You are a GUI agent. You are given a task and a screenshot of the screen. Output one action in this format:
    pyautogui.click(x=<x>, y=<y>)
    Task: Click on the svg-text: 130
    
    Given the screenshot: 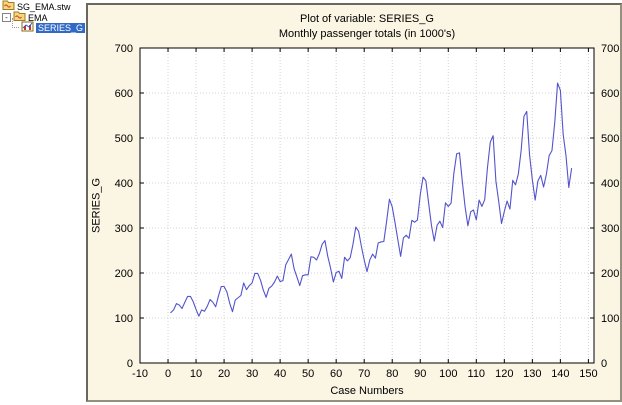 What is the action you would take?
    pyautogui.click(x=532, y=374)
    